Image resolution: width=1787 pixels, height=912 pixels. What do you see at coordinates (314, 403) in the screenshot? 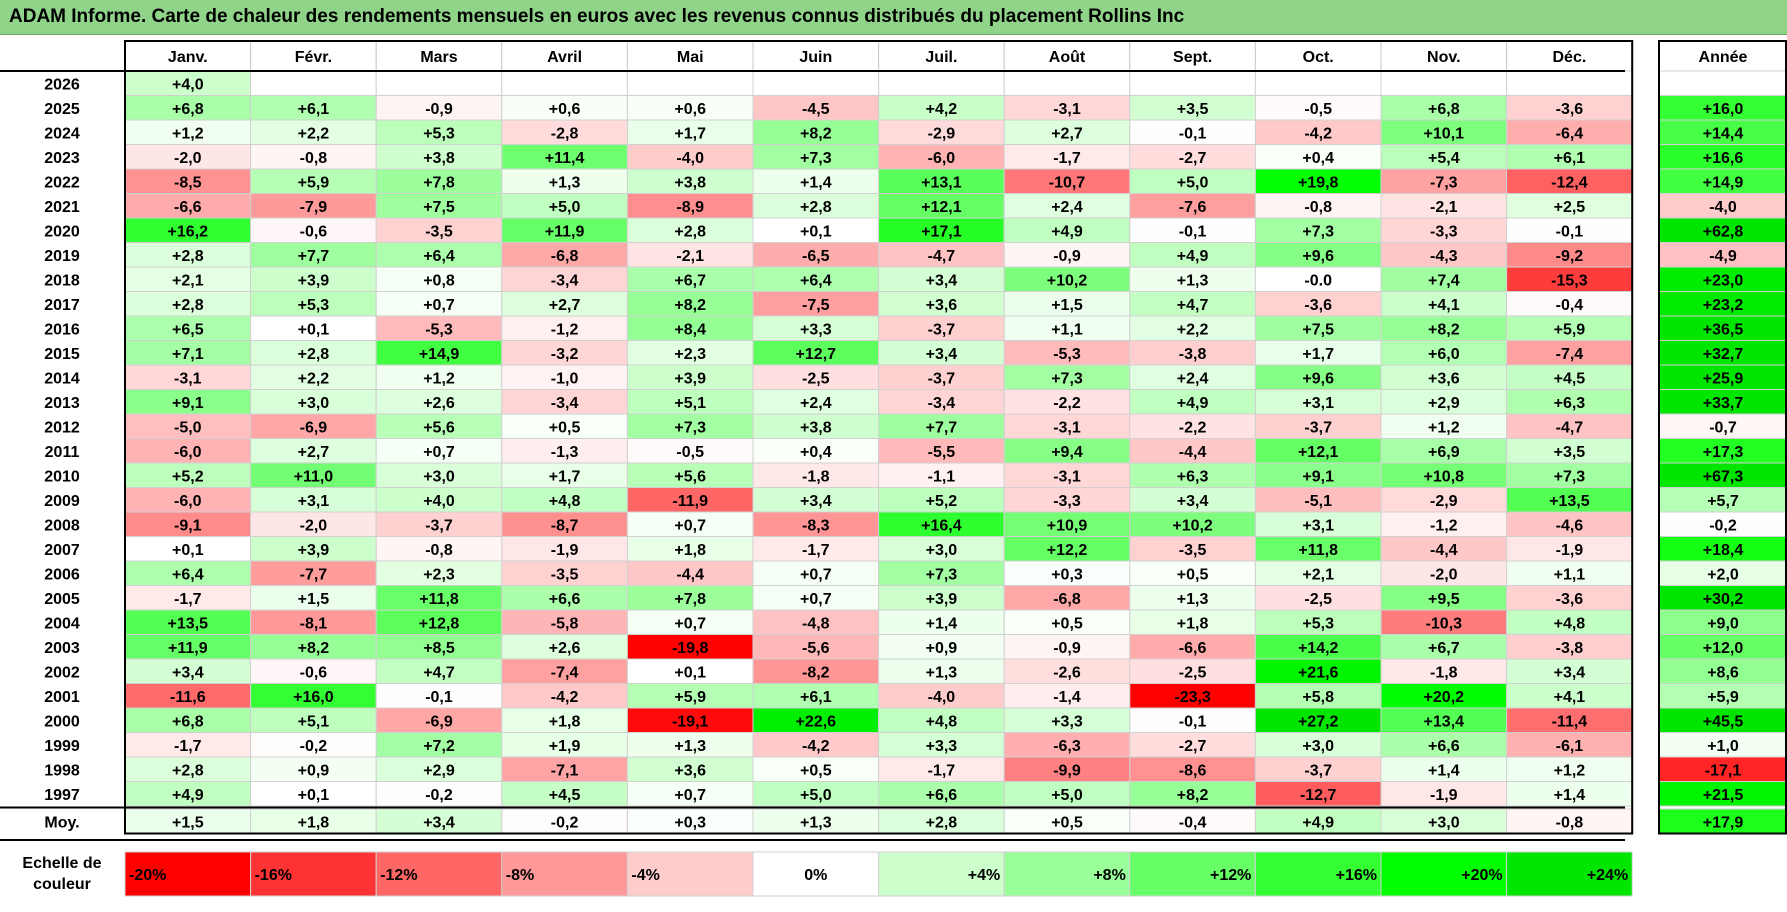
I see `cell-value-label: +3,0` at bounding box center [314, 403].